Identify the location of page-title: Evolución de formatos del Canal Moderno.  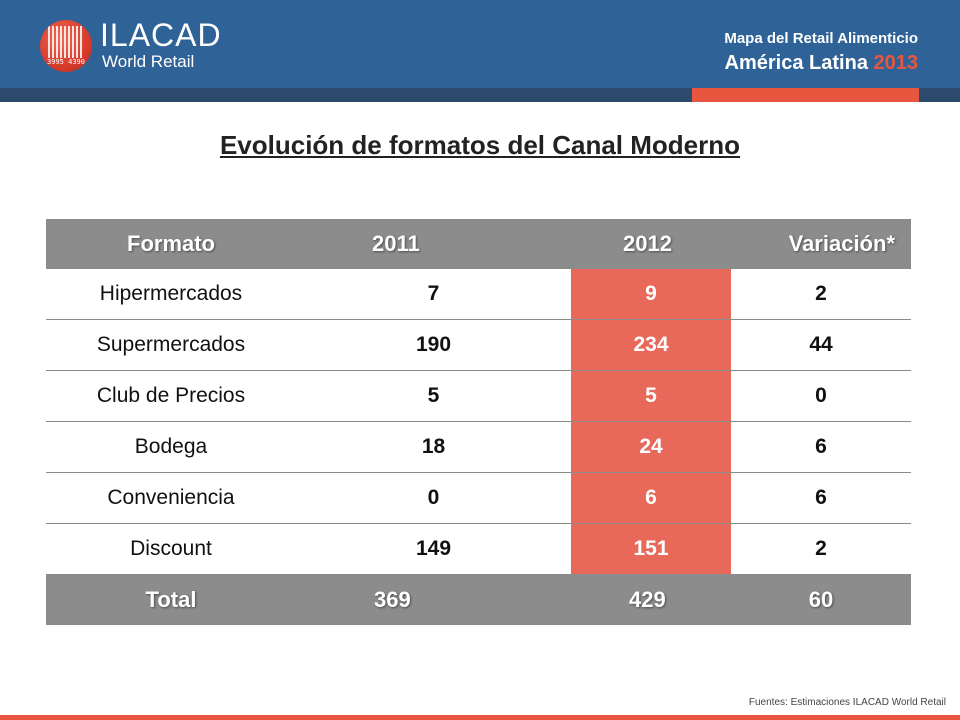
(480, 145).